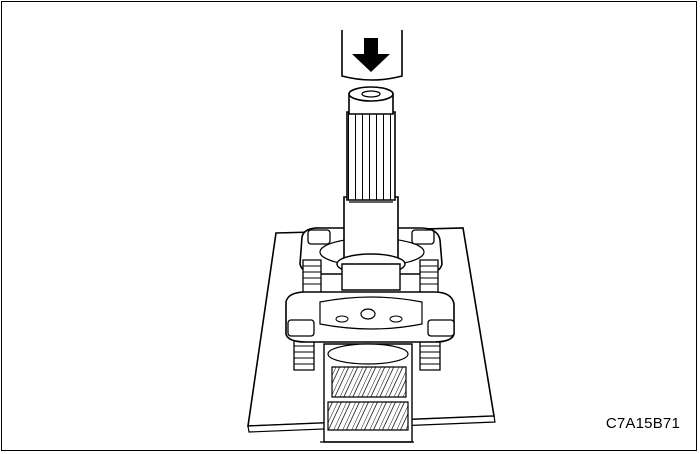 The image size is (700, 454). What do you see at coordinates (370, 317) in the screenshot?
I see `lower-separator-plate` at bounding box center [370, 317].